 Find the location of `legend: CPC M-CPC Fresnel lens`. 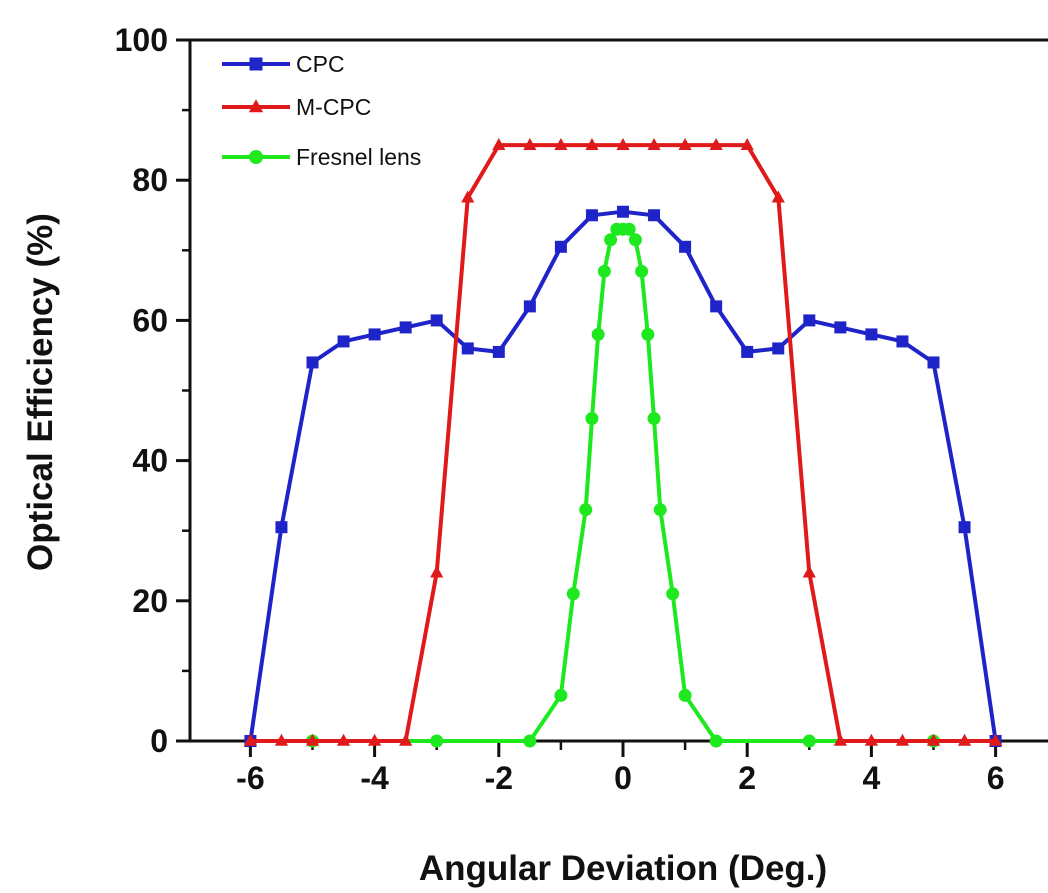

legend: CPC M-CPC Fresnel lens is located at coordinates (321, 110).